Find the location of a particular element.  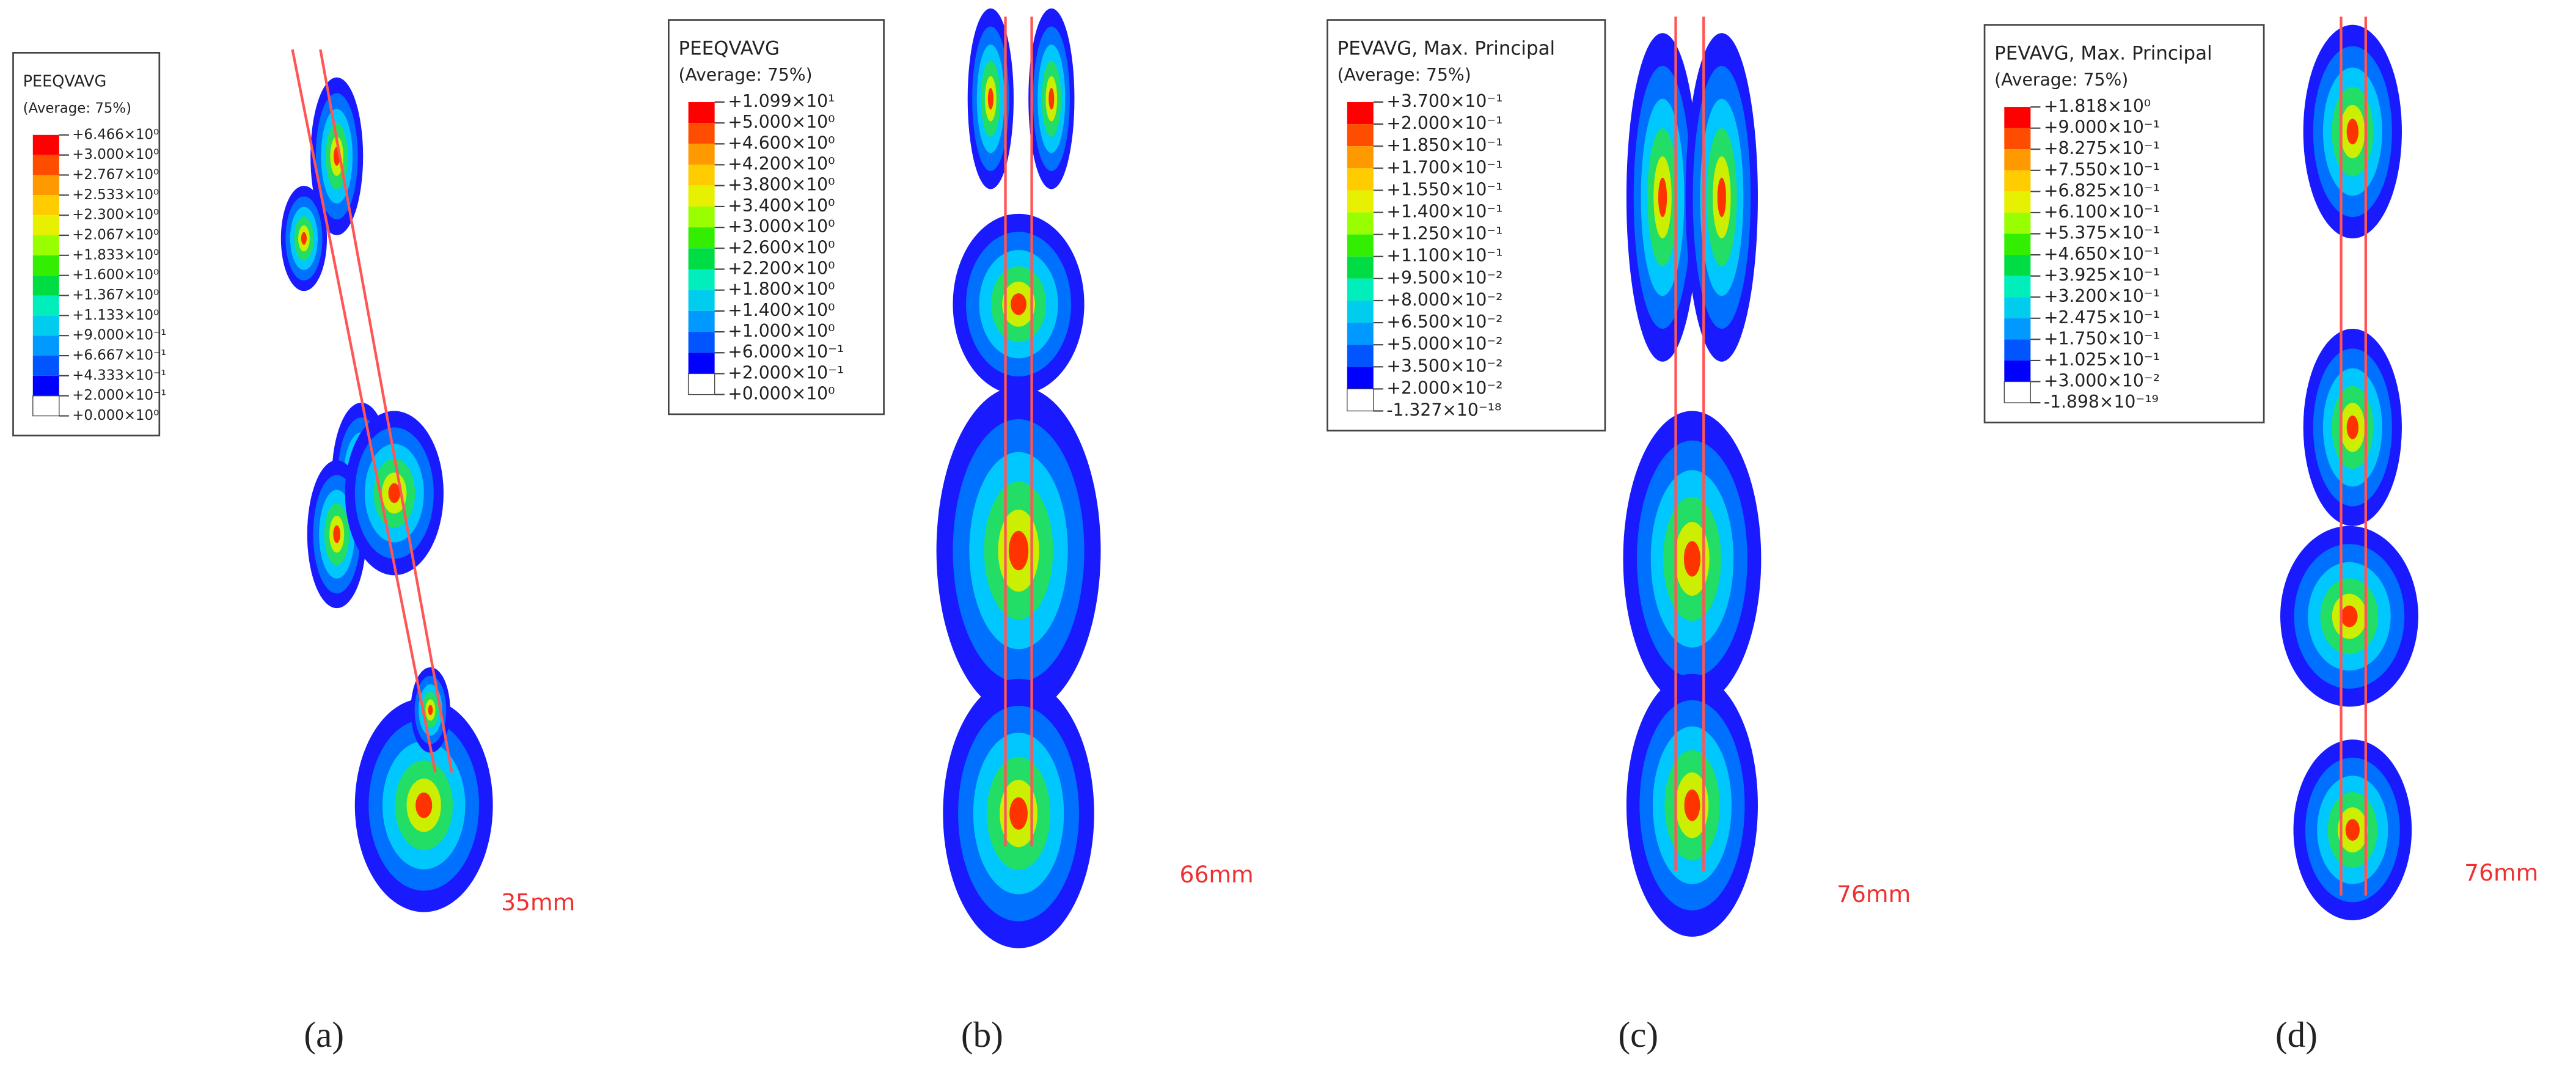

legend-label: +4.650×10⁻¹ is located at coordinates (2102, 254).